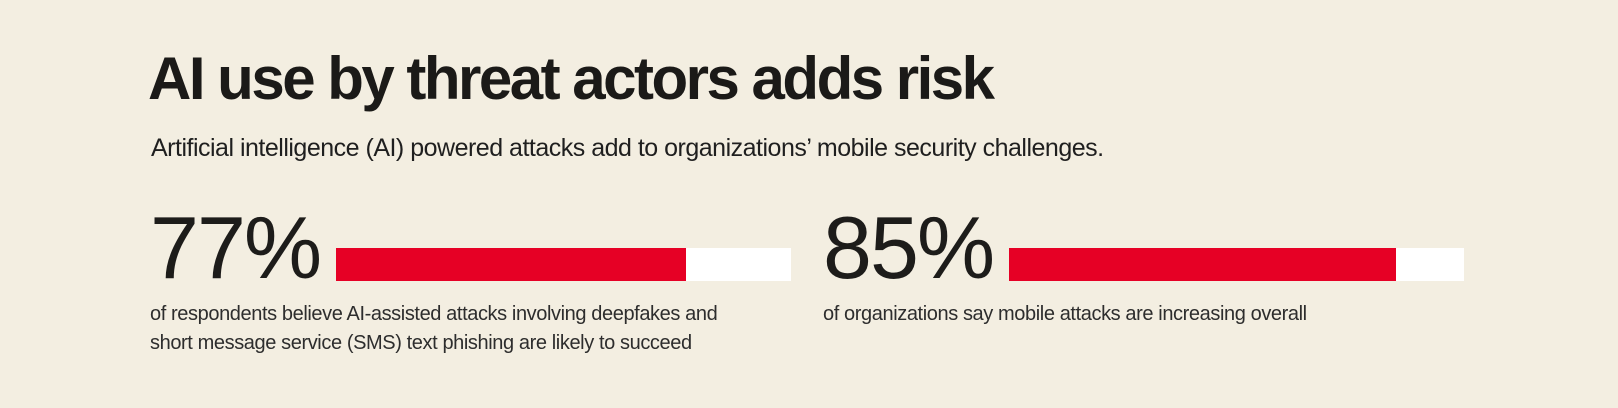 The image size is (1618, 408). I want to click on stat-ai-assisted-attacks-header: 77%, so click(486, 248).